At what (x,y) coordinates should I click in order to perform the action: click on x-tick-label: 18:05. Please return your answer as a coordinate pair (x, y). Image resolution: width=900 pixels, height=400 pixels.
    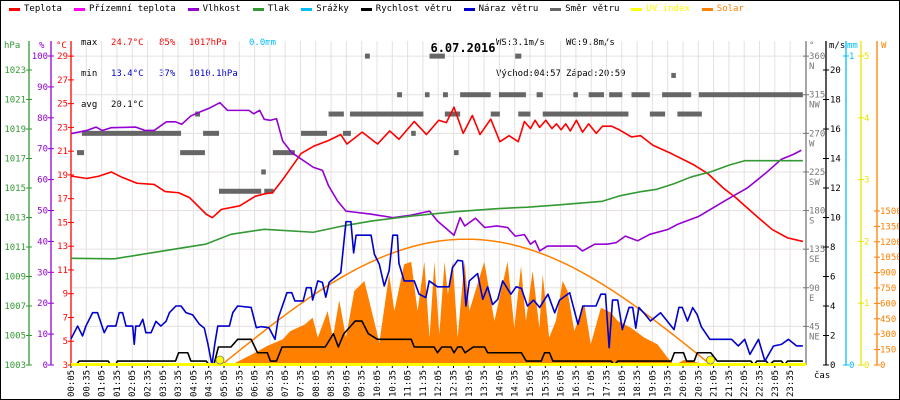
    Looking at the image, I should click on (623, 383).